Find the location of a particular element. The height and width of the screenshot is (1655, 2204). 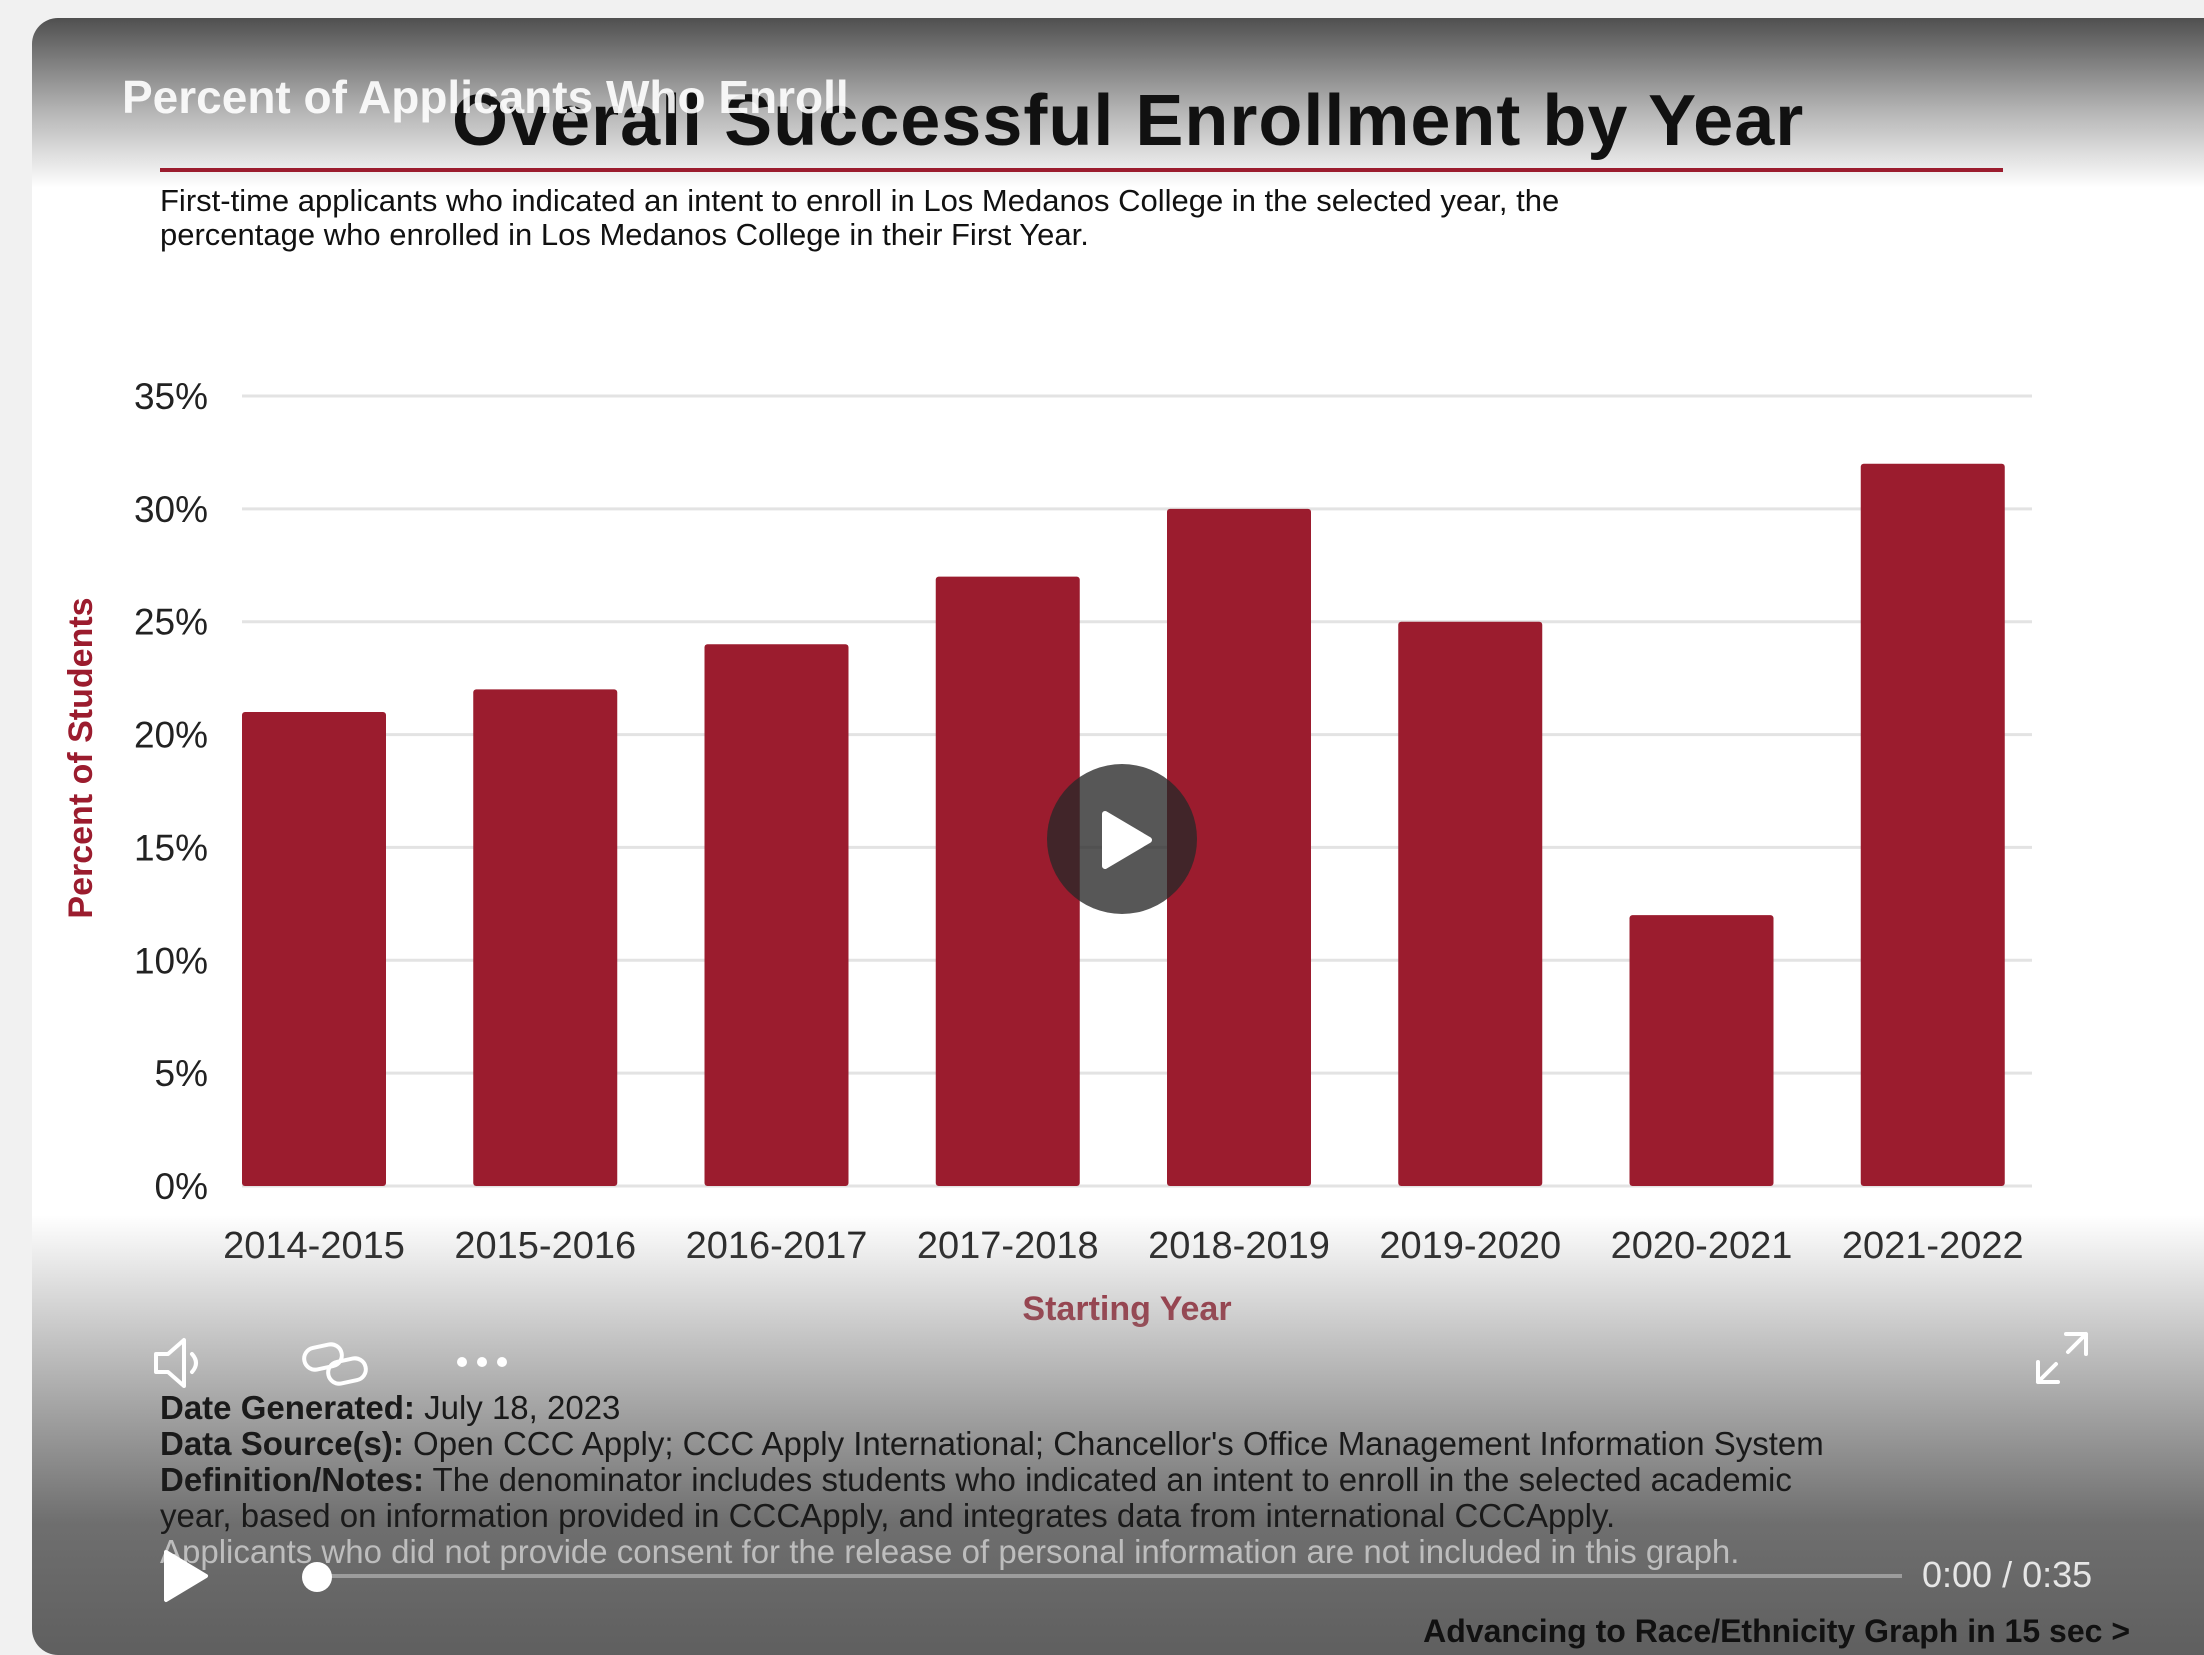

y-tick-label: 20% is located at coordinates (171, 735).